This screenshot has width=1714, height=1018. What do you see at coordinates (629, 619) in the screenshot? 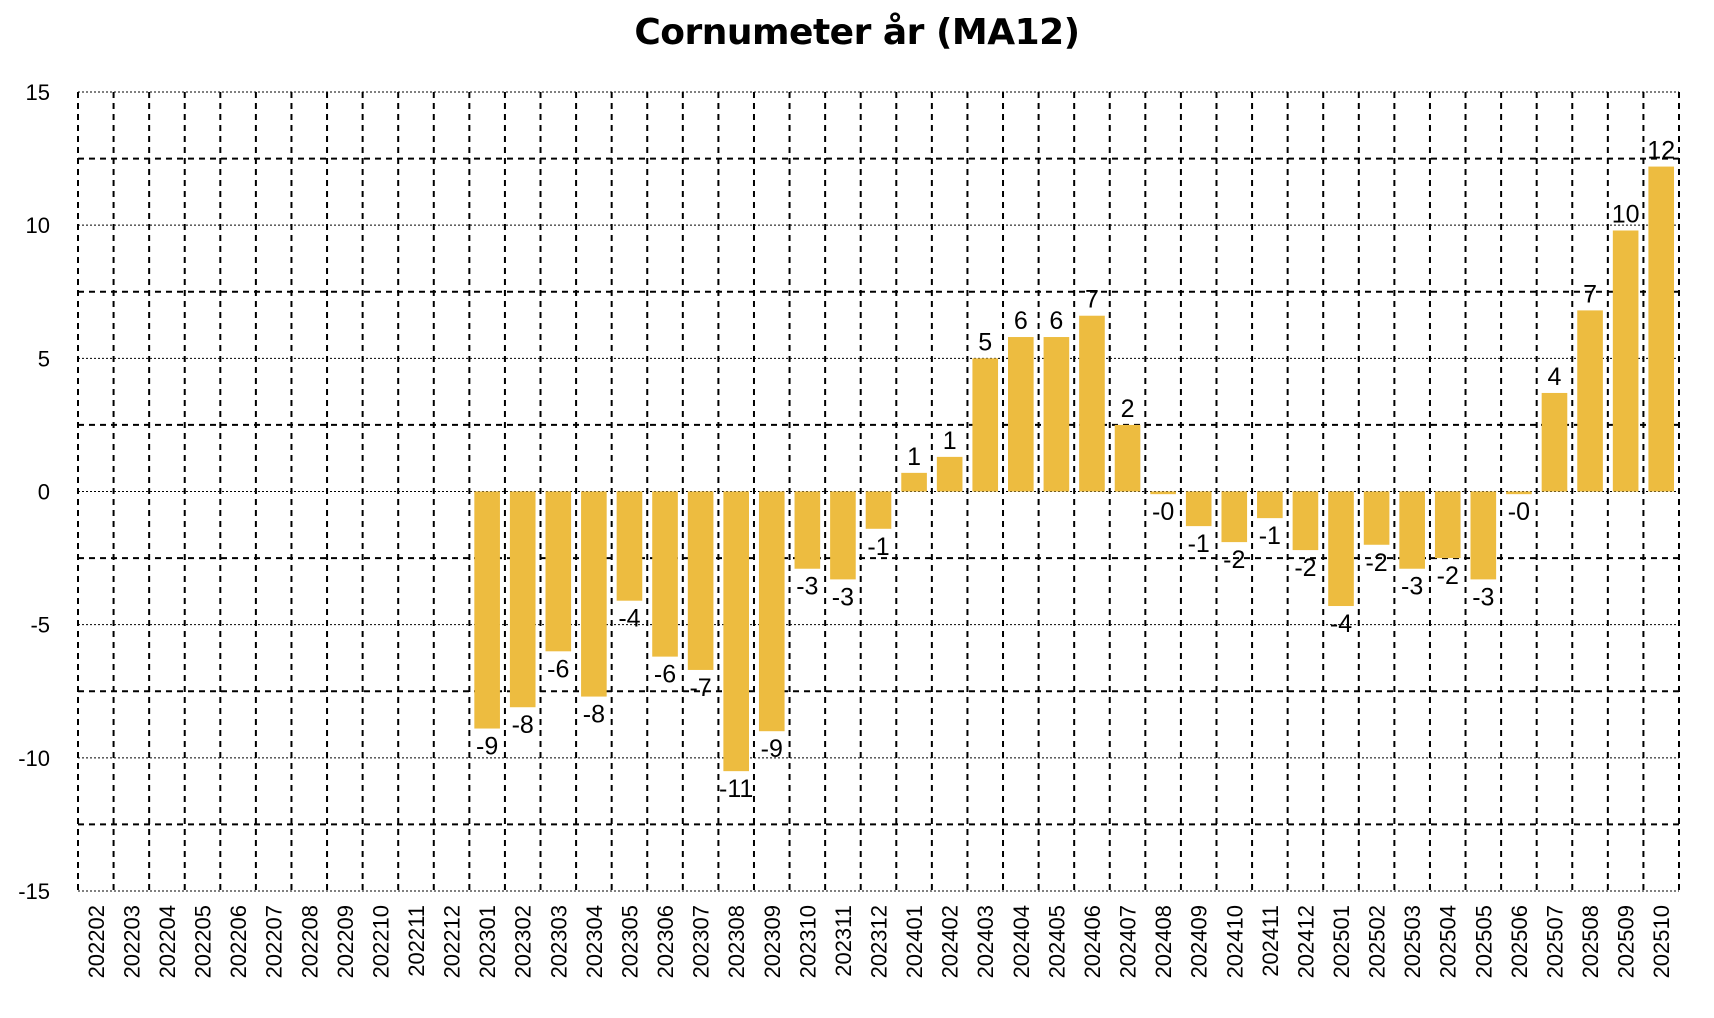
I see `data-label-202305: -4` at bounding box center [629, 619].